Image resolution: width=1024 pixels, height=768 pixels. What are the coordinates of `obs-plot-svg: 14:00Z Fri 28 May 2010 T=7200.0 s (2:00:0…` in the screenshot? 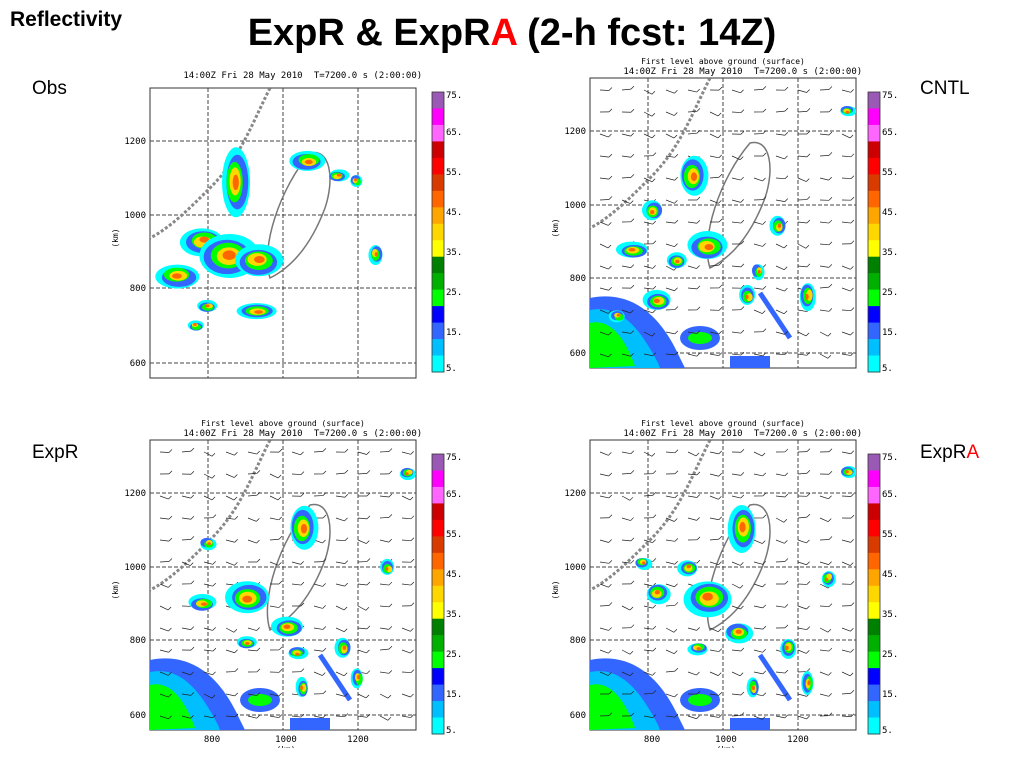 It's located at (266, 225).